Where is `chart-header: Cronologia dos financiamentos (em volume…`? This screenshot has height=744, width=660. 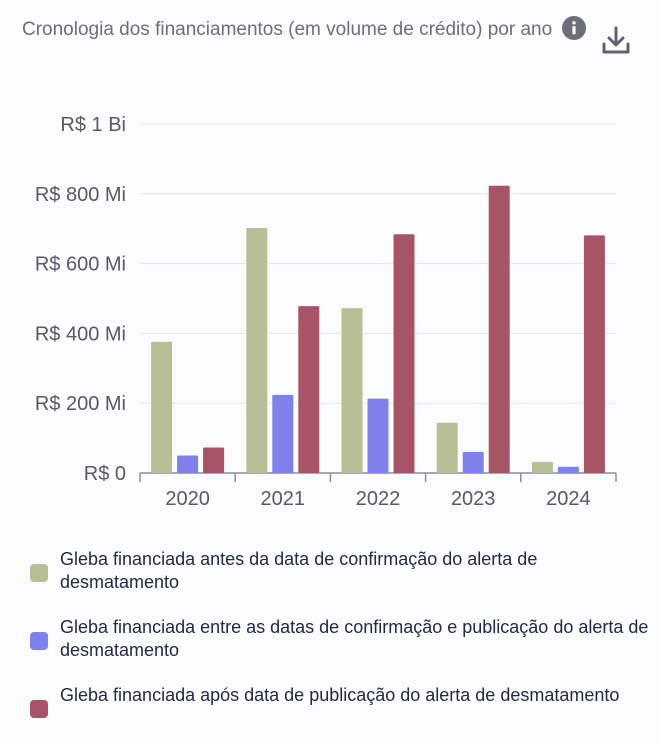
chart-header: Cronologia dos financiamentos (em volume… is located at coordinates (307, 29).